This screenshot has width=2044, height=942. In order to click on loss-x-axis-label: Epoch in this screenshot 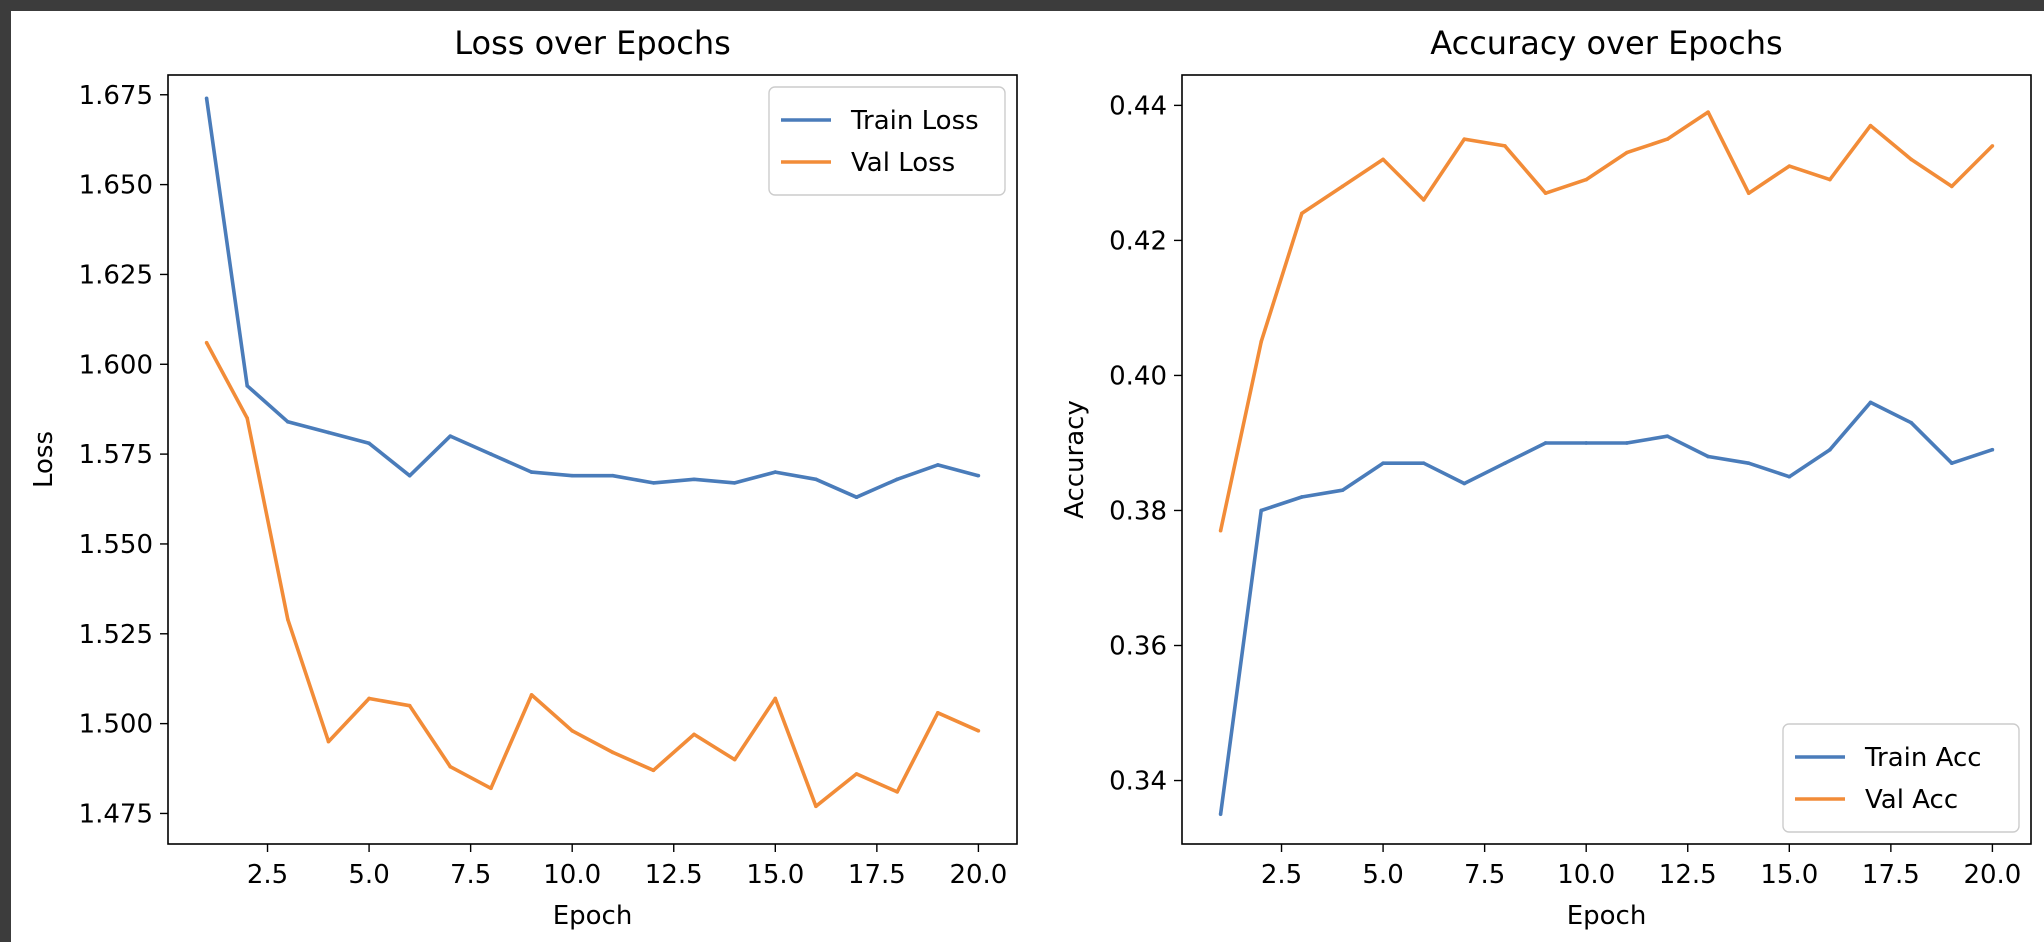, I will do `click(593, 916)`.